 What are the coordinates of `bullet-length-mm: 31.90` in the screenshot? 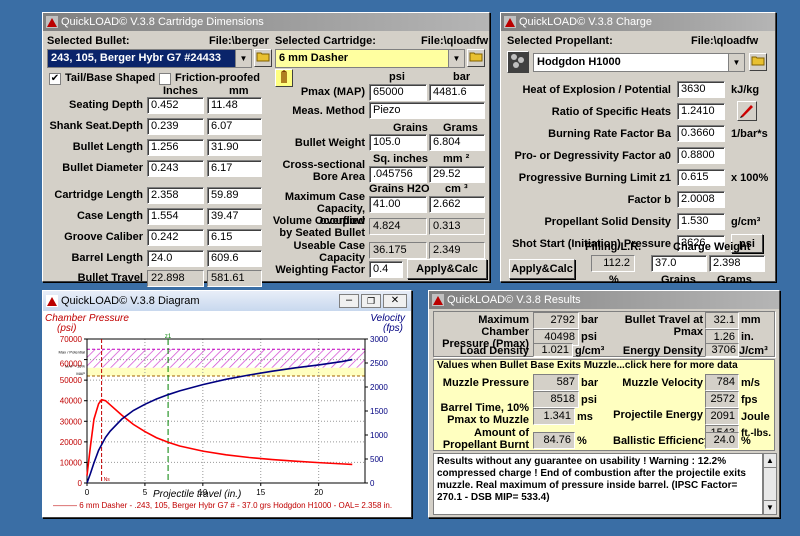 It's located at (234, 147).